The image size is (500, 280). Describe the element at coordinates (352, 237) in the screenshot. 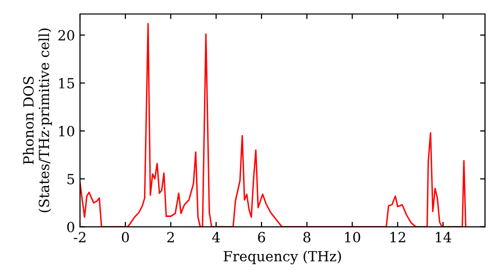

I see `x-tick-label: 10` at that location.